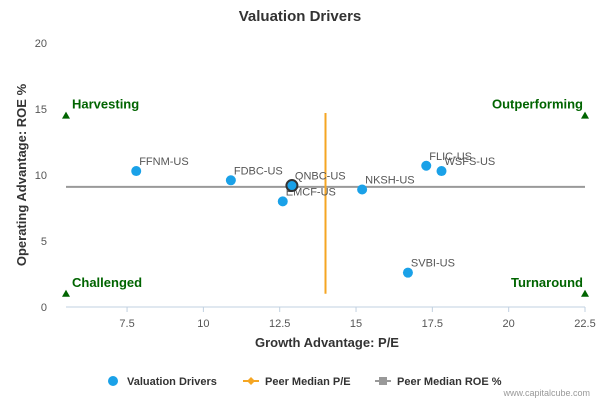 Image resolution: width=600 pixels, height=400 pixels. I want to click on y-tick-label: 0, so click(44, 308).